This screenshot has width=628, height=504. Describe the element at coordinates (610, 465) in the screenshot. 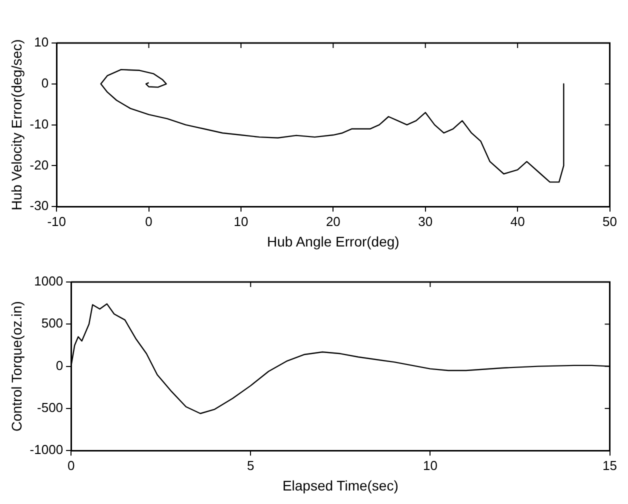

I see `x-tick-label: 15` at that location.